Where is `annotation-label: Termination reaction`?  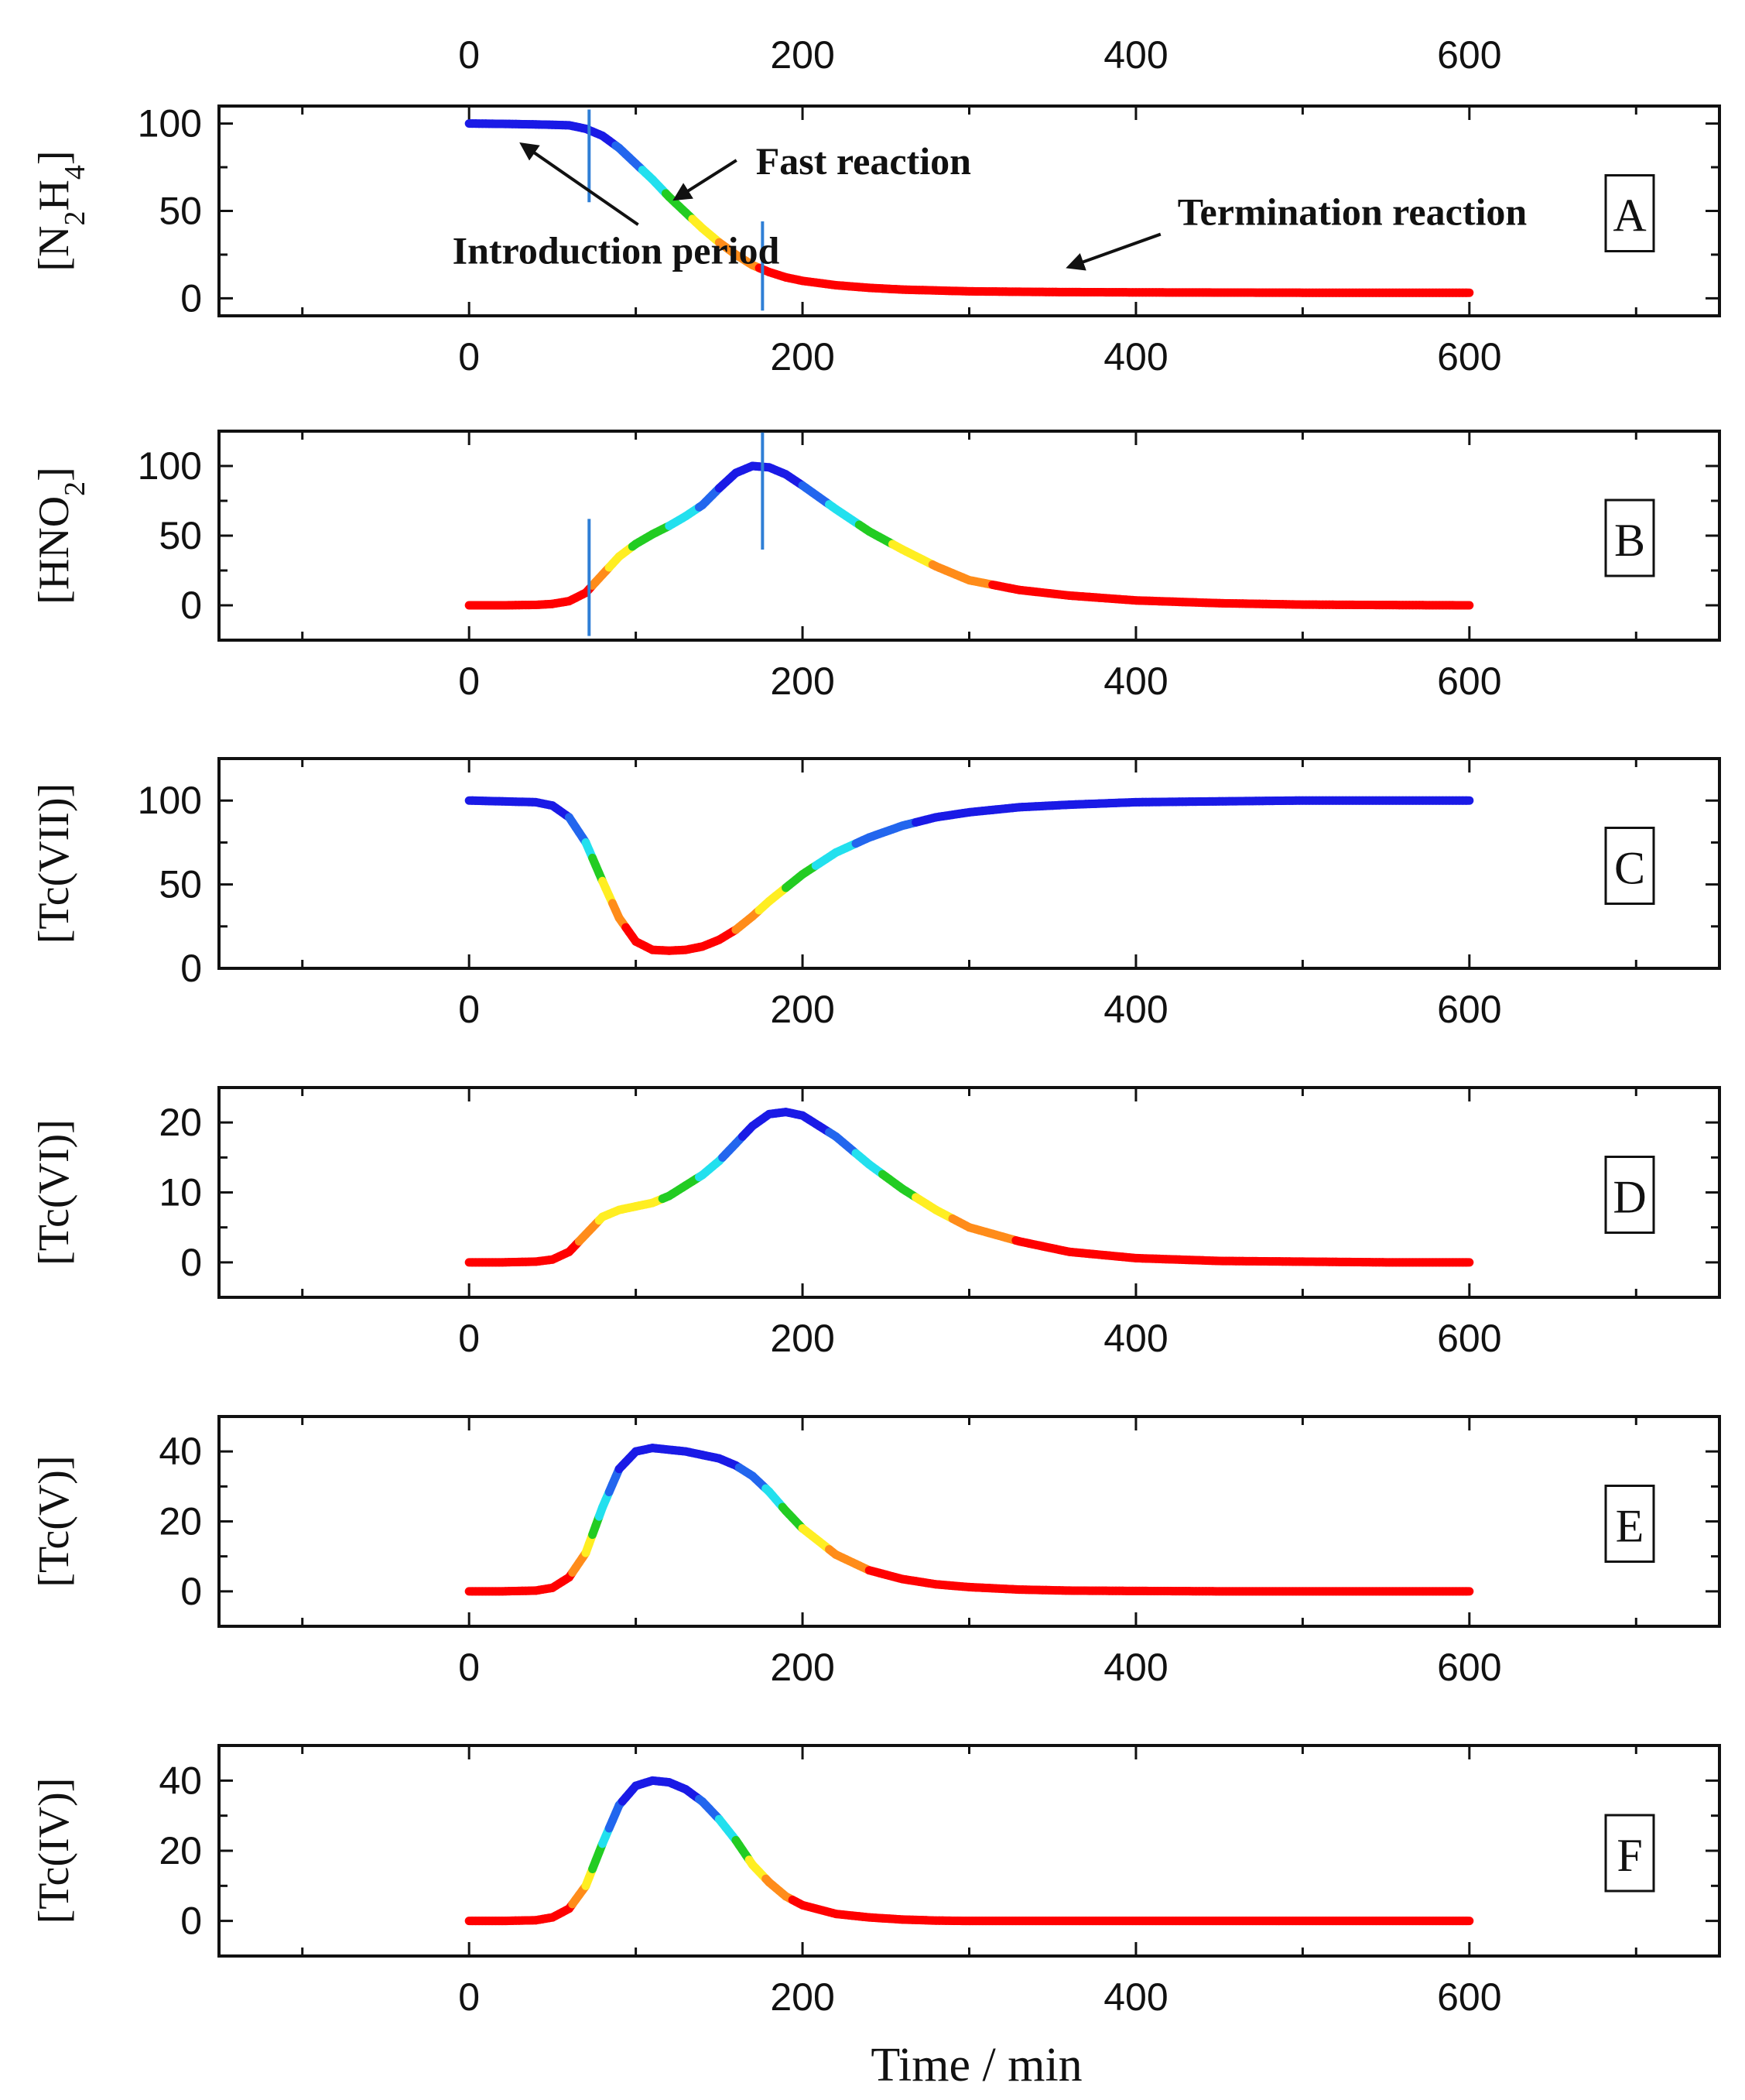 annotation-label: Termination reaction is located at coordinates (1353, 212).